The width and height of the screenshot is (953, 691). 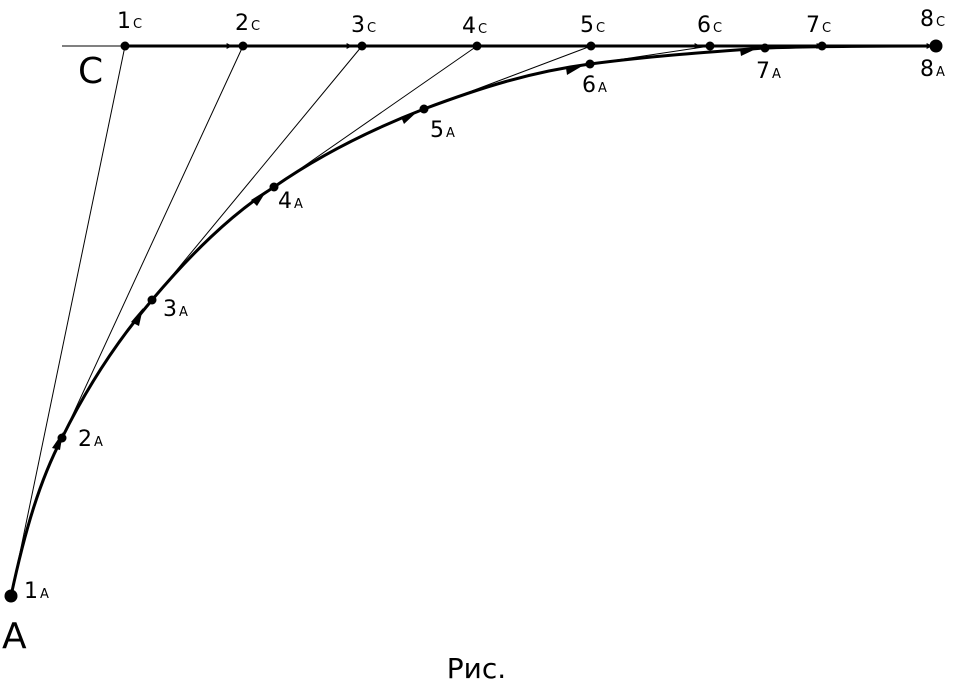 I want to click on point-5a, so click(x=424, y=109).